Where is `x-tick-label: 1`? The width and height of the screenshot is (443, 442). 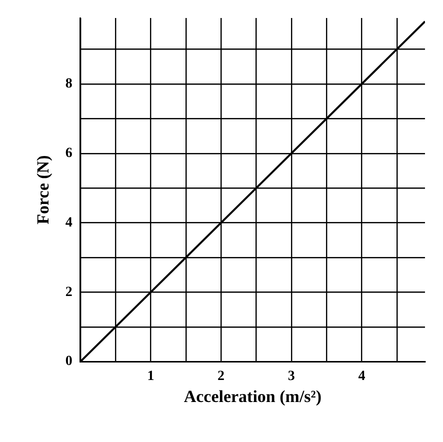
x-tick-label: 1 is located at coordinates (150, 376).